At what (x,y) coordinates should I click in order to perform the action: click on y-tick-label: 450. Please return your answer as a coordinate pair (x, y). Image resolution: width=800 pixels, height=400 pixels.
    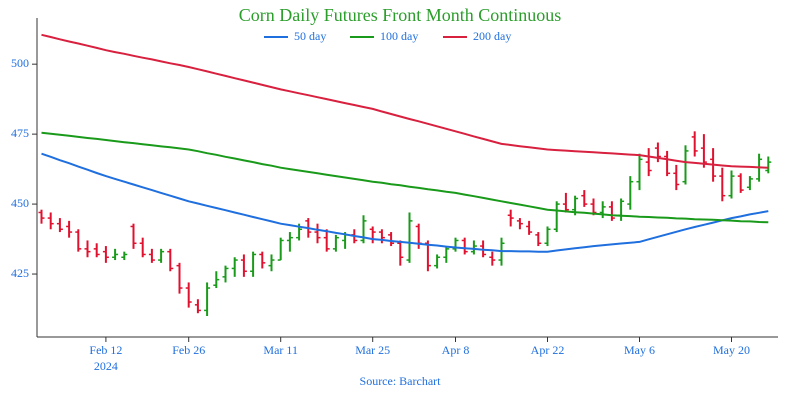
    Looking at the image, I should click on (20, 203).